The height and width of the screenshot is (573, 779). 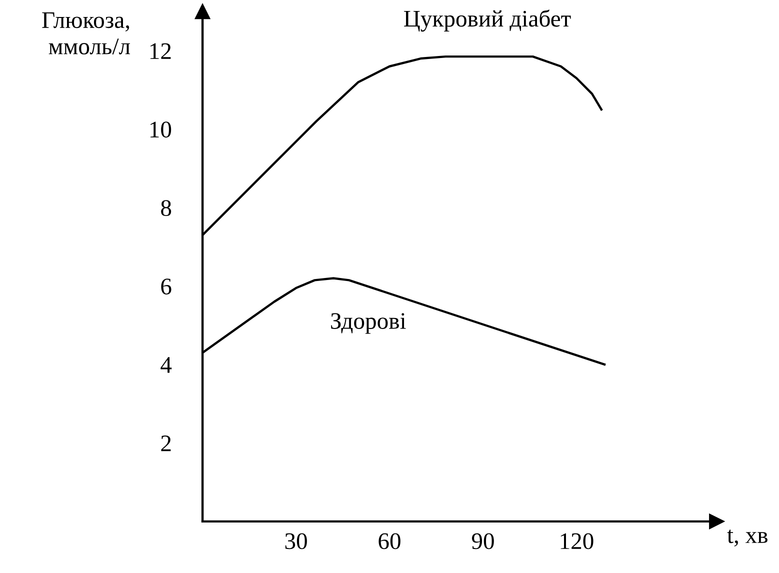 What do you see at coordinates (389, 541) in the screenshot?
I see `x-tick-label: 60` at bounding box center [389, 541].